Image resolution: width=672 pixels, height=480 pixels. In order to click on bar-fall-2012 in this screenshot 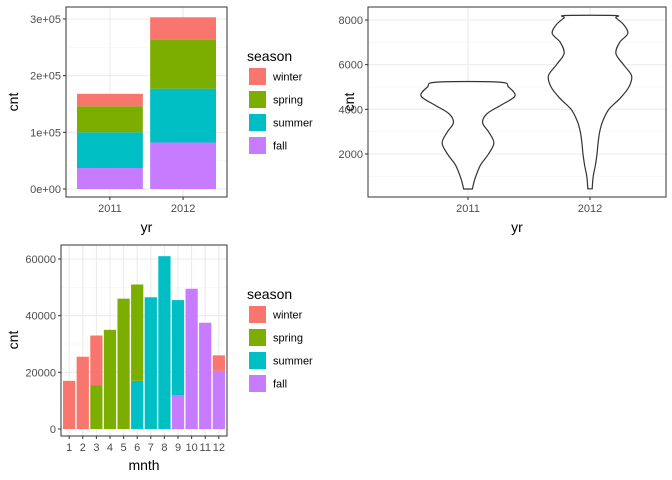, I will do `click(183, 165)`.